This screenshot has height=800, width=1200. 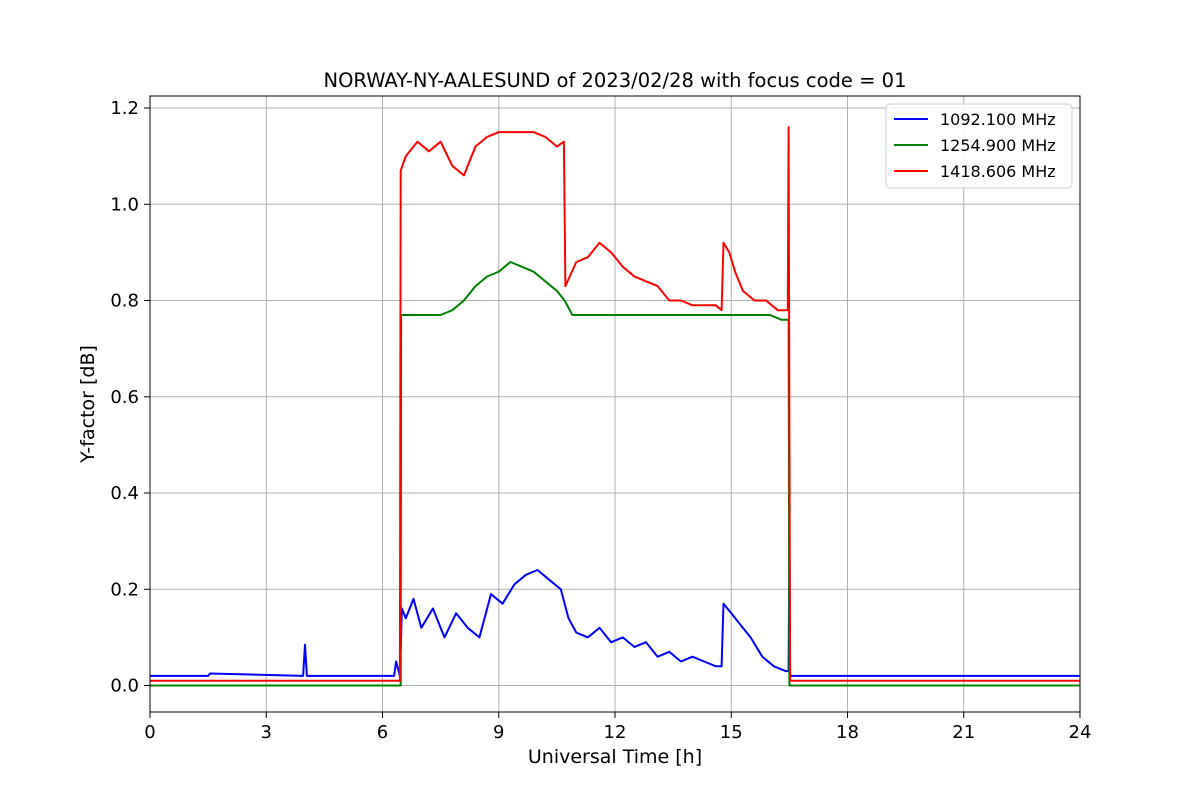 I want to click on legend-label: 1418.606 MHz, so click(x=998, y=171).